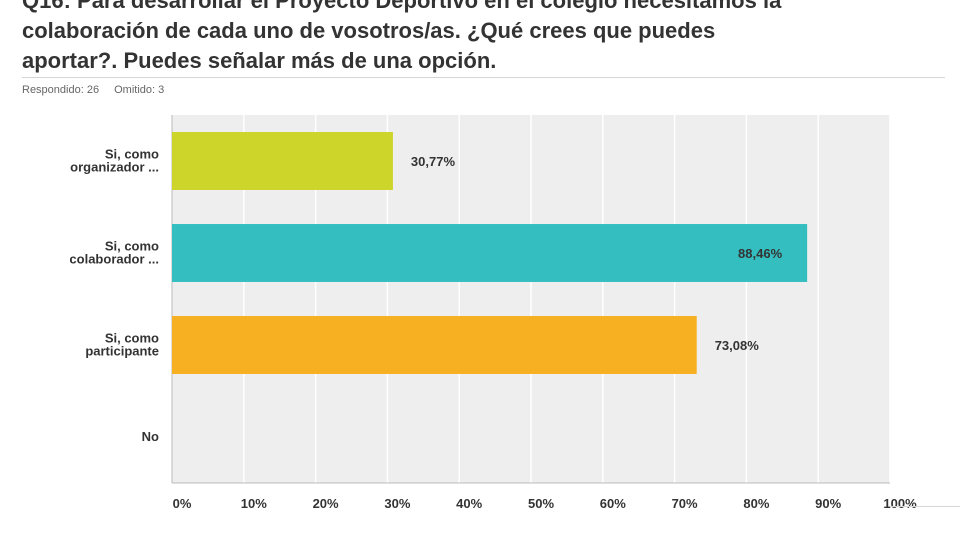 The width and height of the screenshot is (960, 540). Describe the element at coordinates (182, 503) in the screenshot. I see `x-tick-label: 0%` at that location.